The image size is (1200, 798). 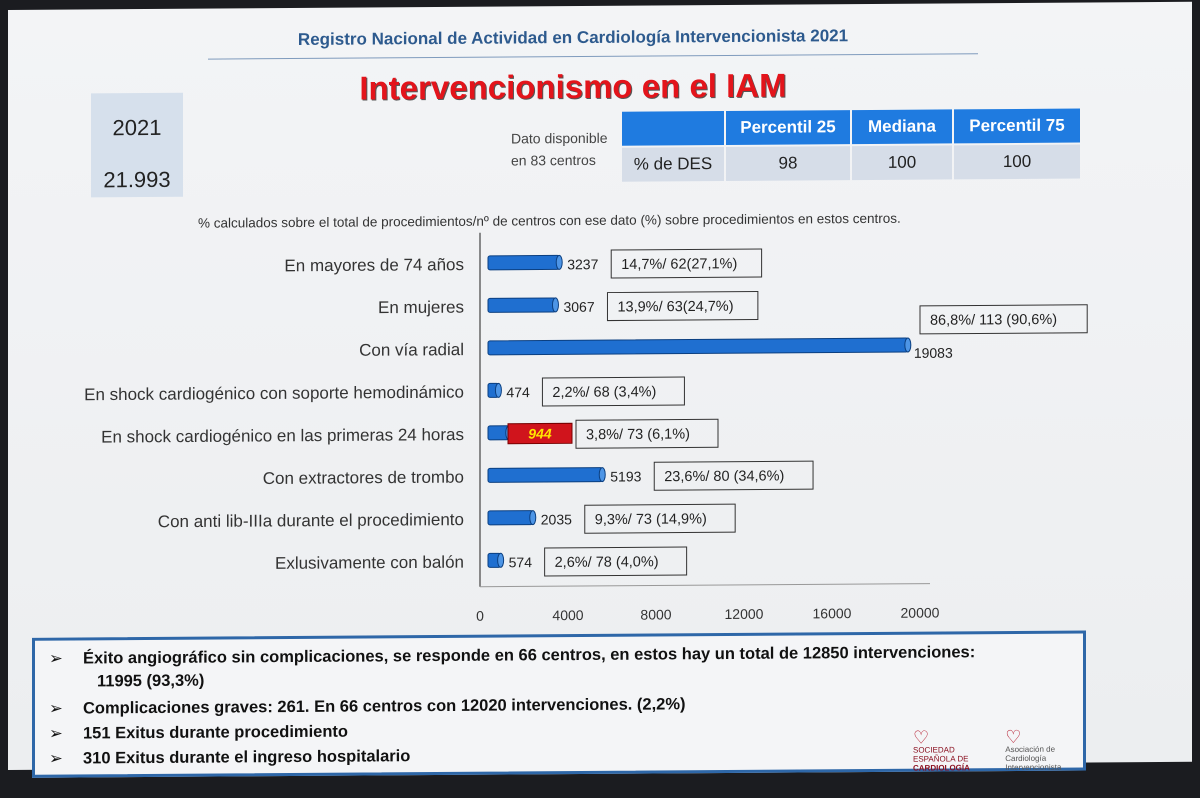 What do you see at coordinates (679, 264) in the screenshot?
I see `annotation-label: 14,7%/ 62(27,1%)` at bounding box center [679, 264].